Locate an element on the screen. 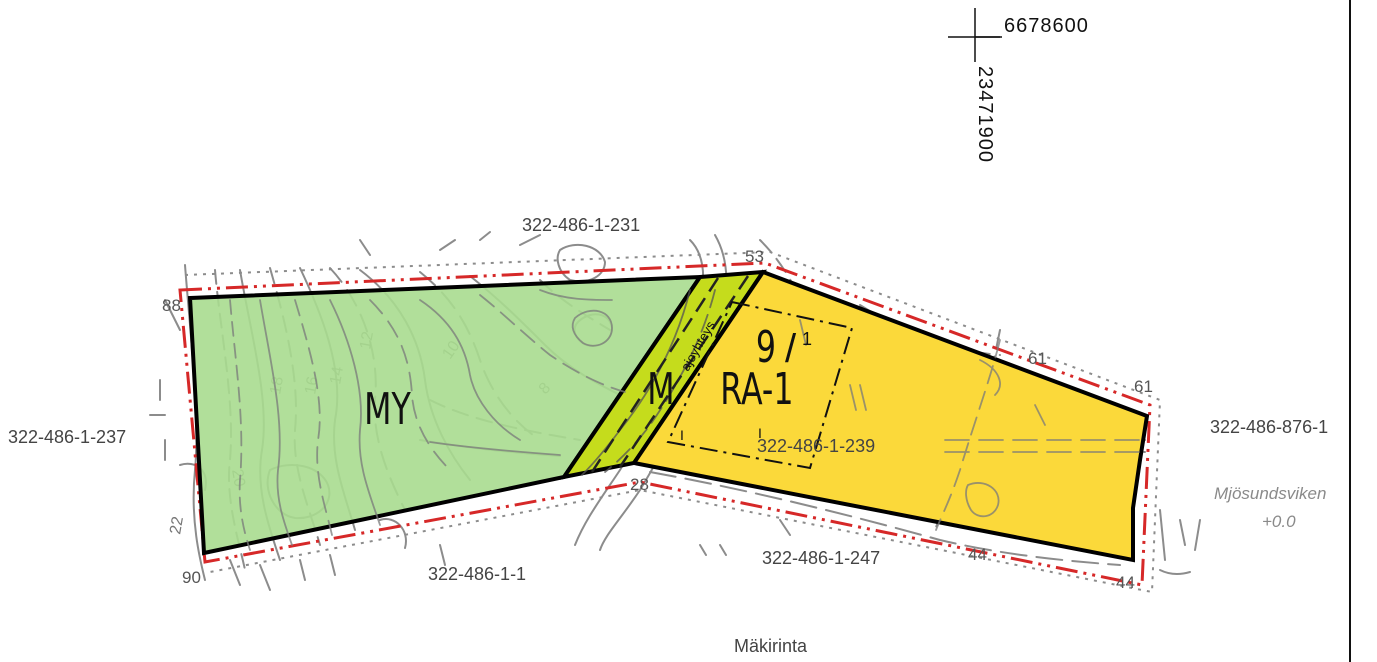 The height and width of the screenshot is (662, 1377). northing-label: 6678600 is located at coordinates (1046, 26).